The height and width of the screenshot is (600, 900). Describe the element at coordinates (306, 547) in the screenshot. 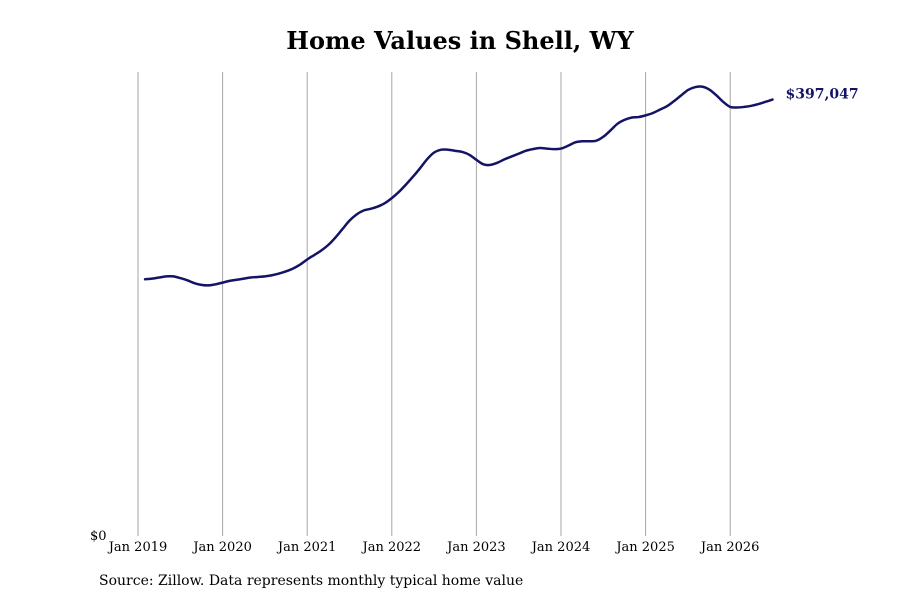

I see `x-tick-label: Jan 2021` at that location.